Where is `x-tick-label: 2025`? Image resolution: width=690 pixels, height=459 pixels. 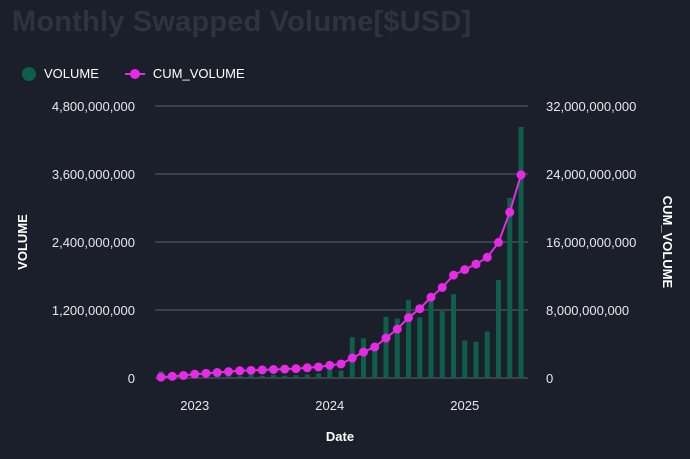
x-tick-label: 2025 is located at coordinates (464, 405).